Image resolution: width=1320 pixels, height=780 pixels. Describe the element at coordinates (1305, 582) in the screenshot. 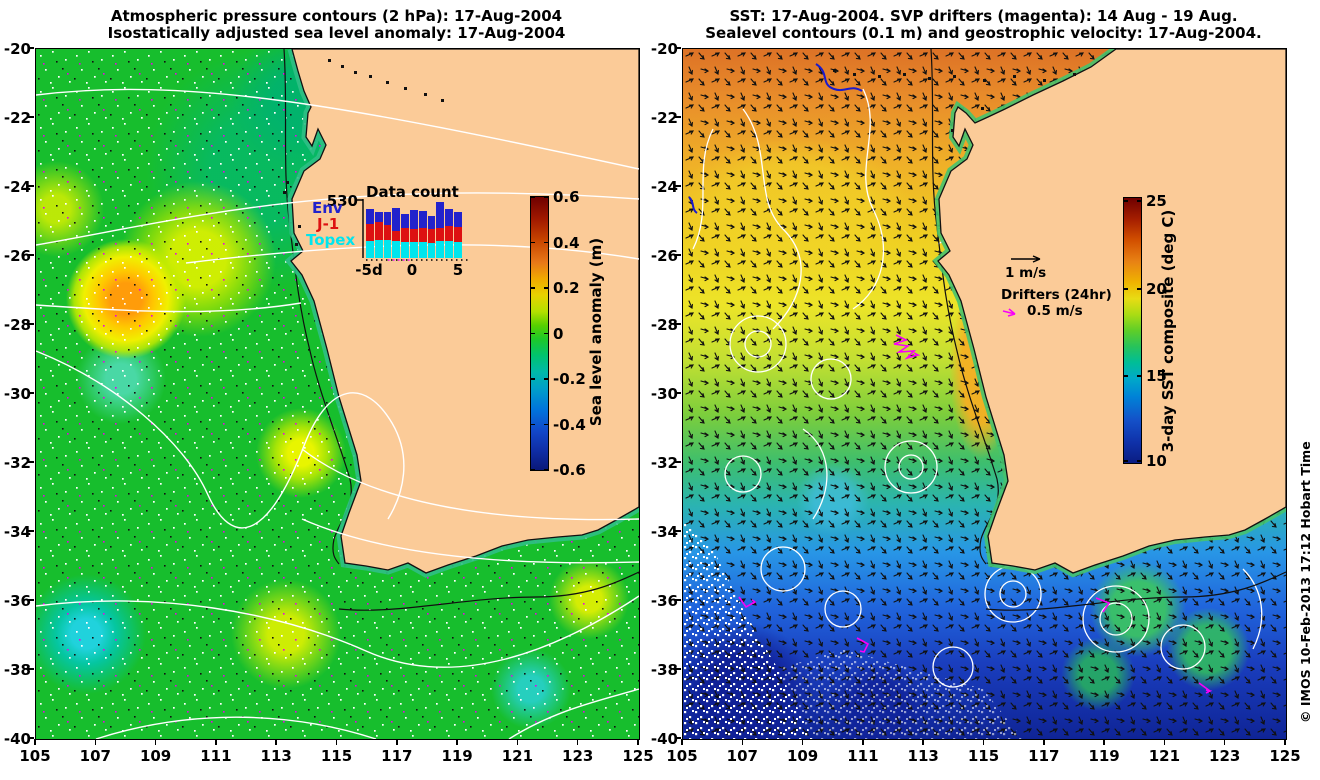

I see `imos-watermark: © IMOS 10-Feb-2013 17:12 Hobart Time` at that location.